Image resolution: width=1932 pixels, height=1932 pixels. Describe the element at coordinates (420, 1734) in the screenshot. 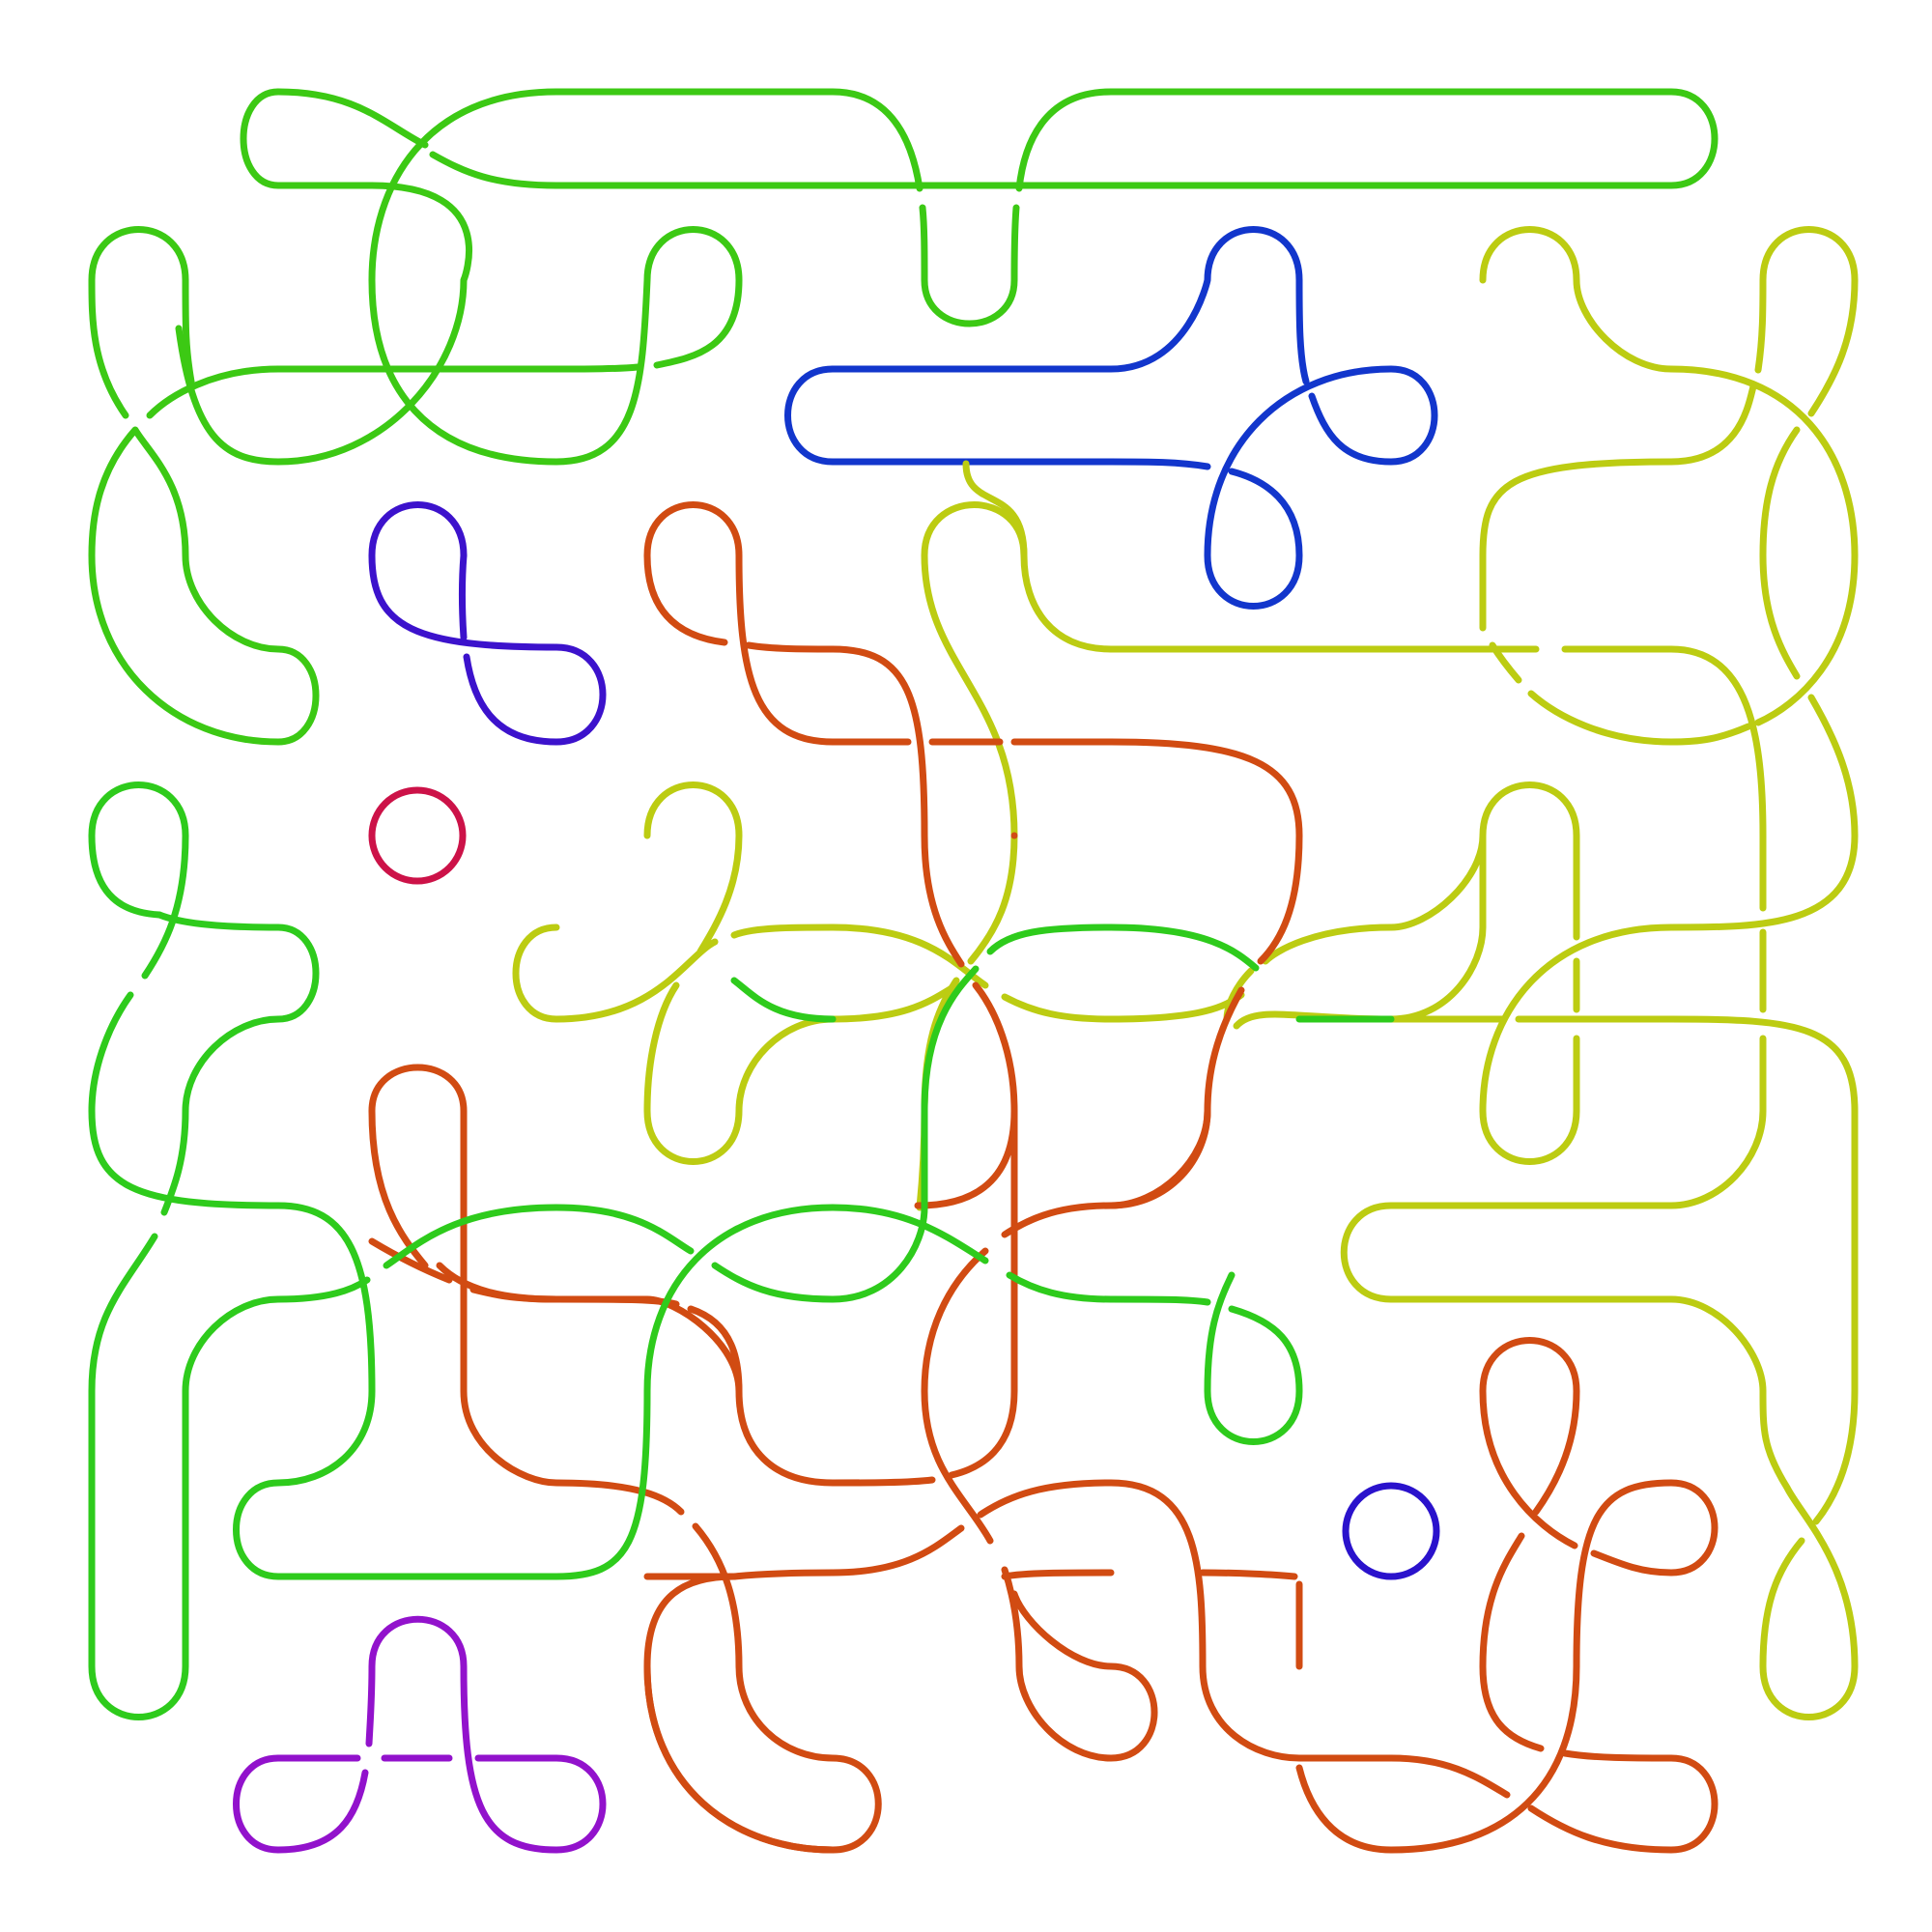

I see `violet-component` at that location.